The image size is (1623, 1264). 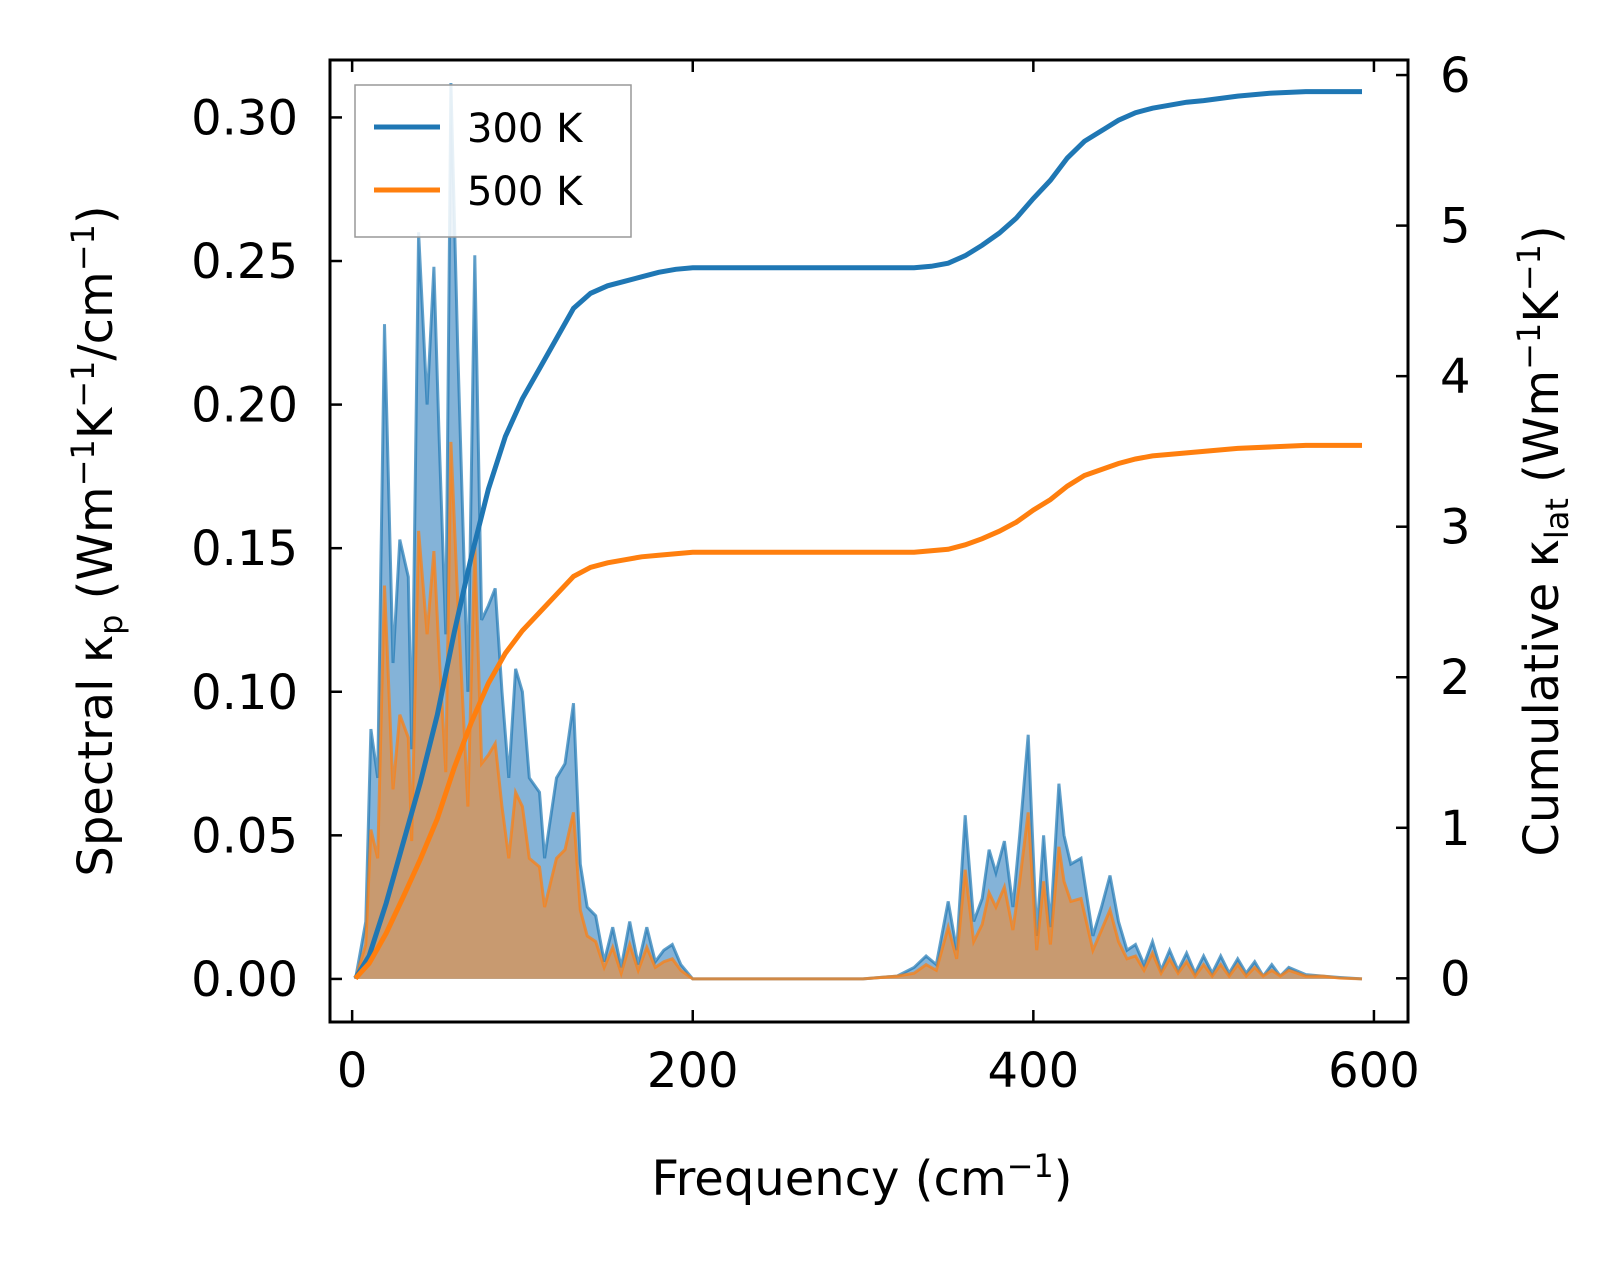 What do you see at coordinates (525, 129) in the screenshot?
I see `legend-label-300k: 300 K` at bounding box center [525, 129].